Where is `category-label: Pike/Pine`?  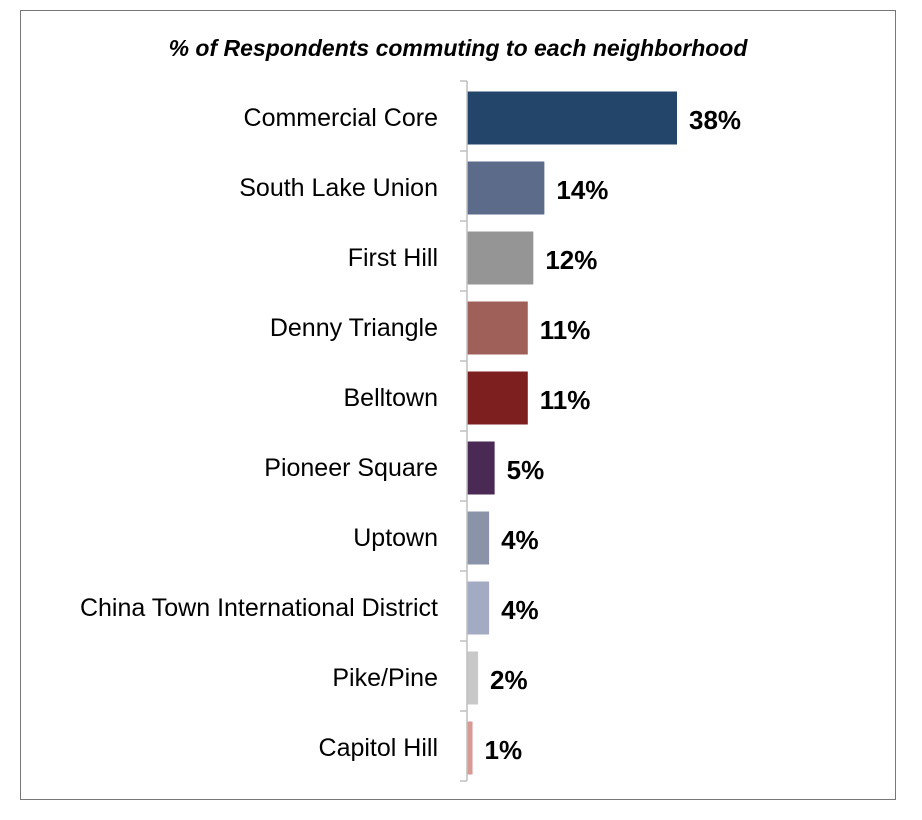
category-label: Pike/Pine is located at coordinates (385, 678).